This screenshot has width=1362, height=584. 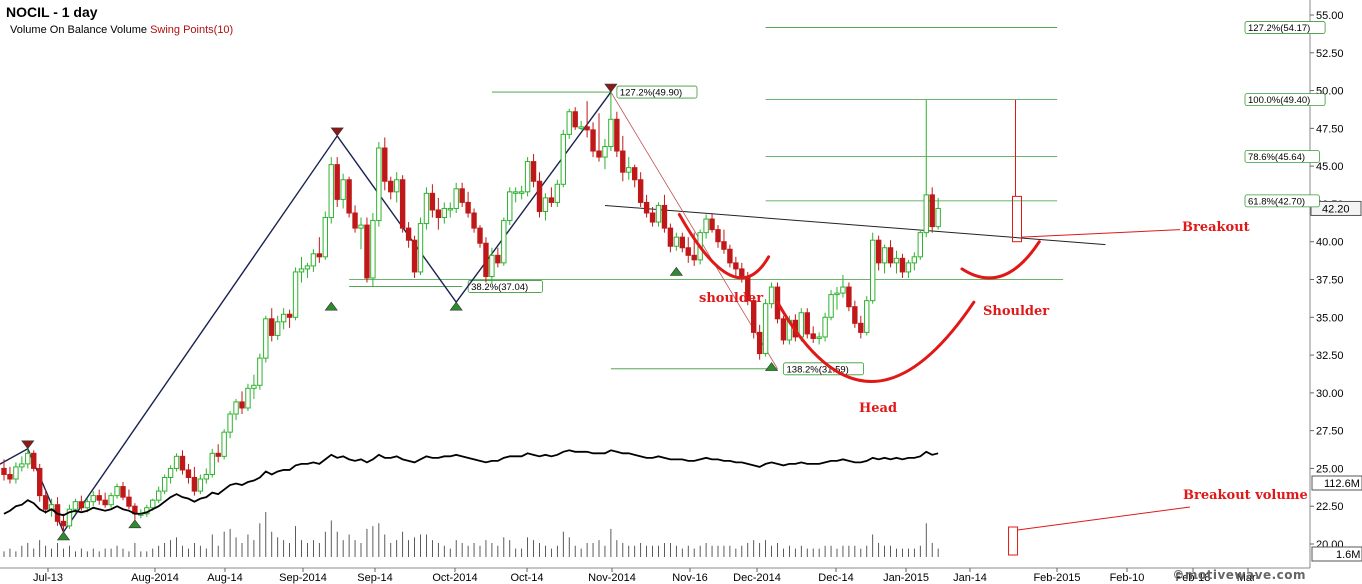 I want to click on breakout-annotation: Breakout, so click(x=1216, y=227).